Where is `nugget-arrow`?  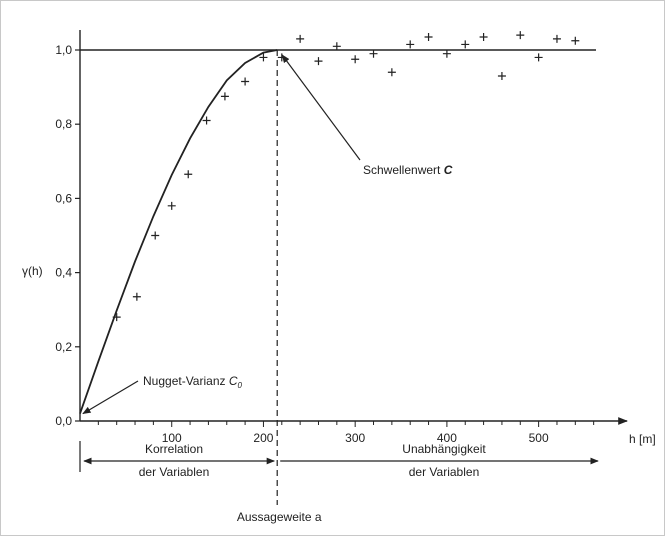 nugget-arrow is located at coordinates (110, 397).